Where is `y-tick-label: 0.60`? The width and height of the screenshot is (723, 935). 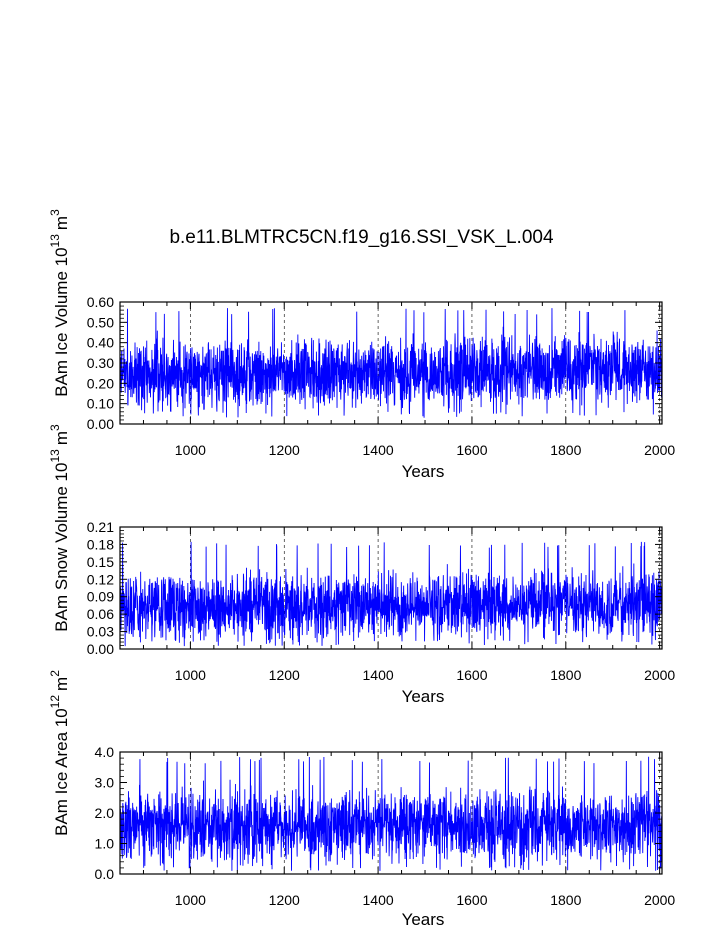 y-tick-label: 0.60 is located at coordinates (100, 302).